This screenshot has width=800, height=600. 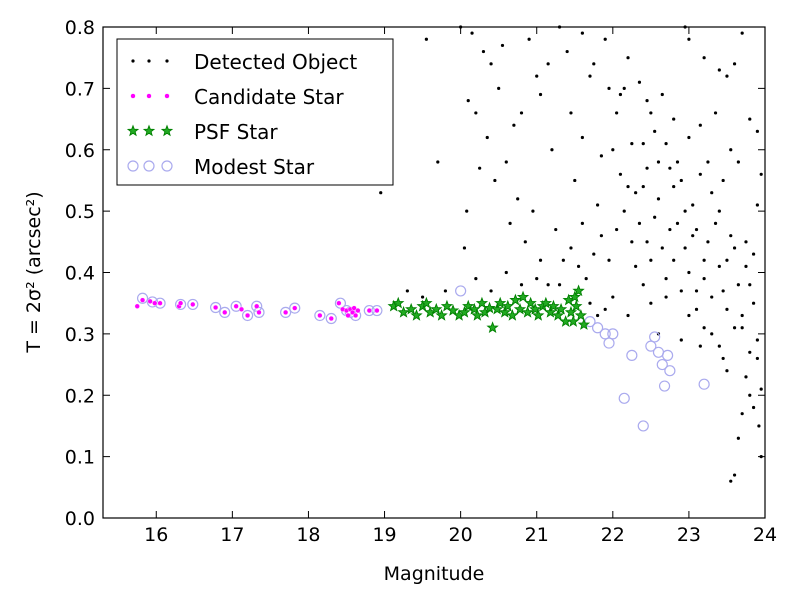 I want to click on legend-entry: PSF Star, so click(x=202, y=132).